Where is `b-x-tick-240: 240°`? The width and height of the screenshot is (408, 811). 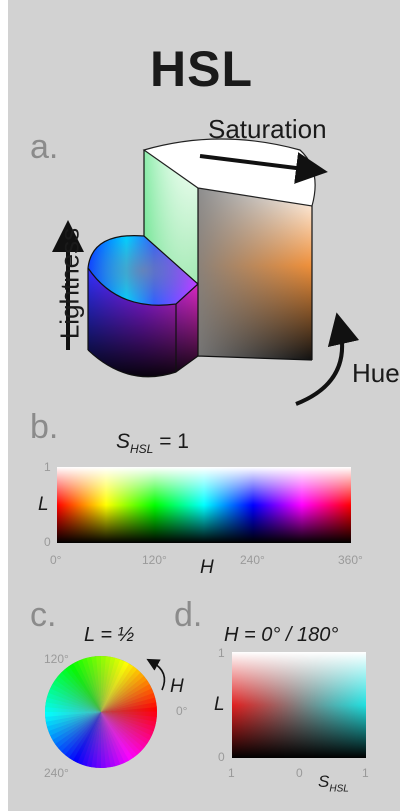
b-x-tick-240: 240° is located at coordinates (252, 560).